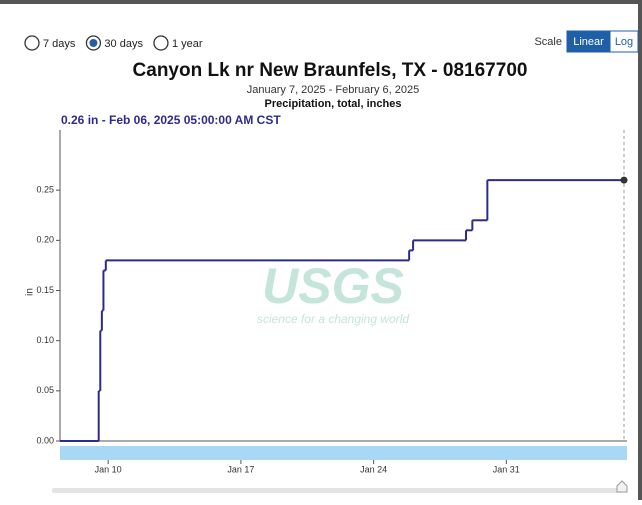 Image resolution: width=642 pixels, height=505 pixels. Describe the element at coordinates (59, 44) in the screenshot. I see `radio-label: 7 days` at that location.